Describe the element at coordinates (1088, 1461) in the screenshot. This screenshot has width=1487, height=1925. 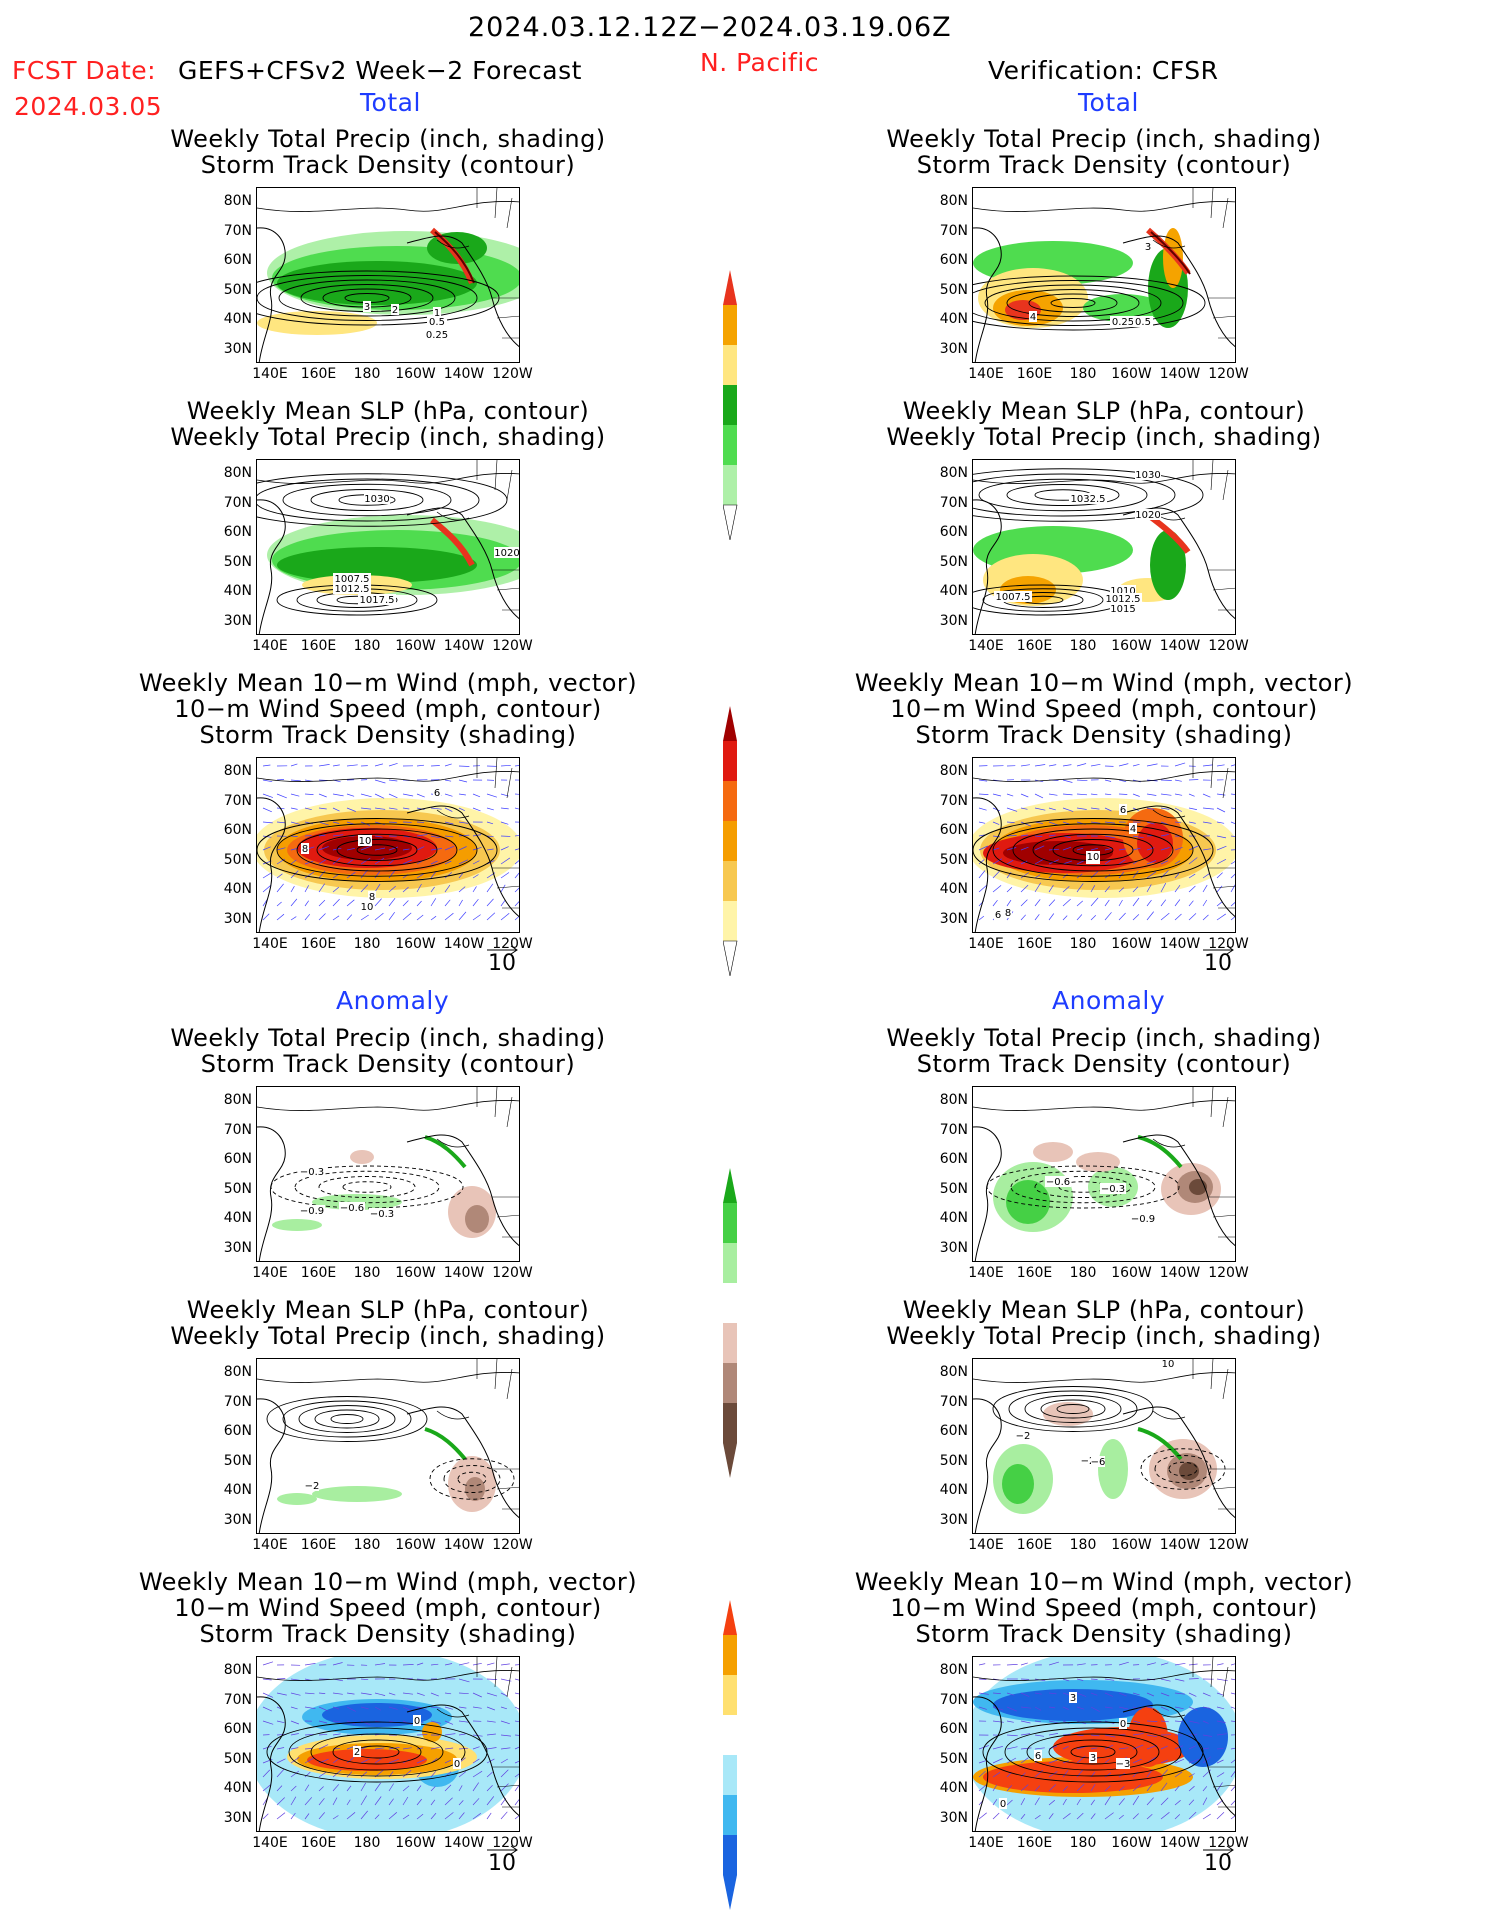
I see `contour-label: −2` at that location.